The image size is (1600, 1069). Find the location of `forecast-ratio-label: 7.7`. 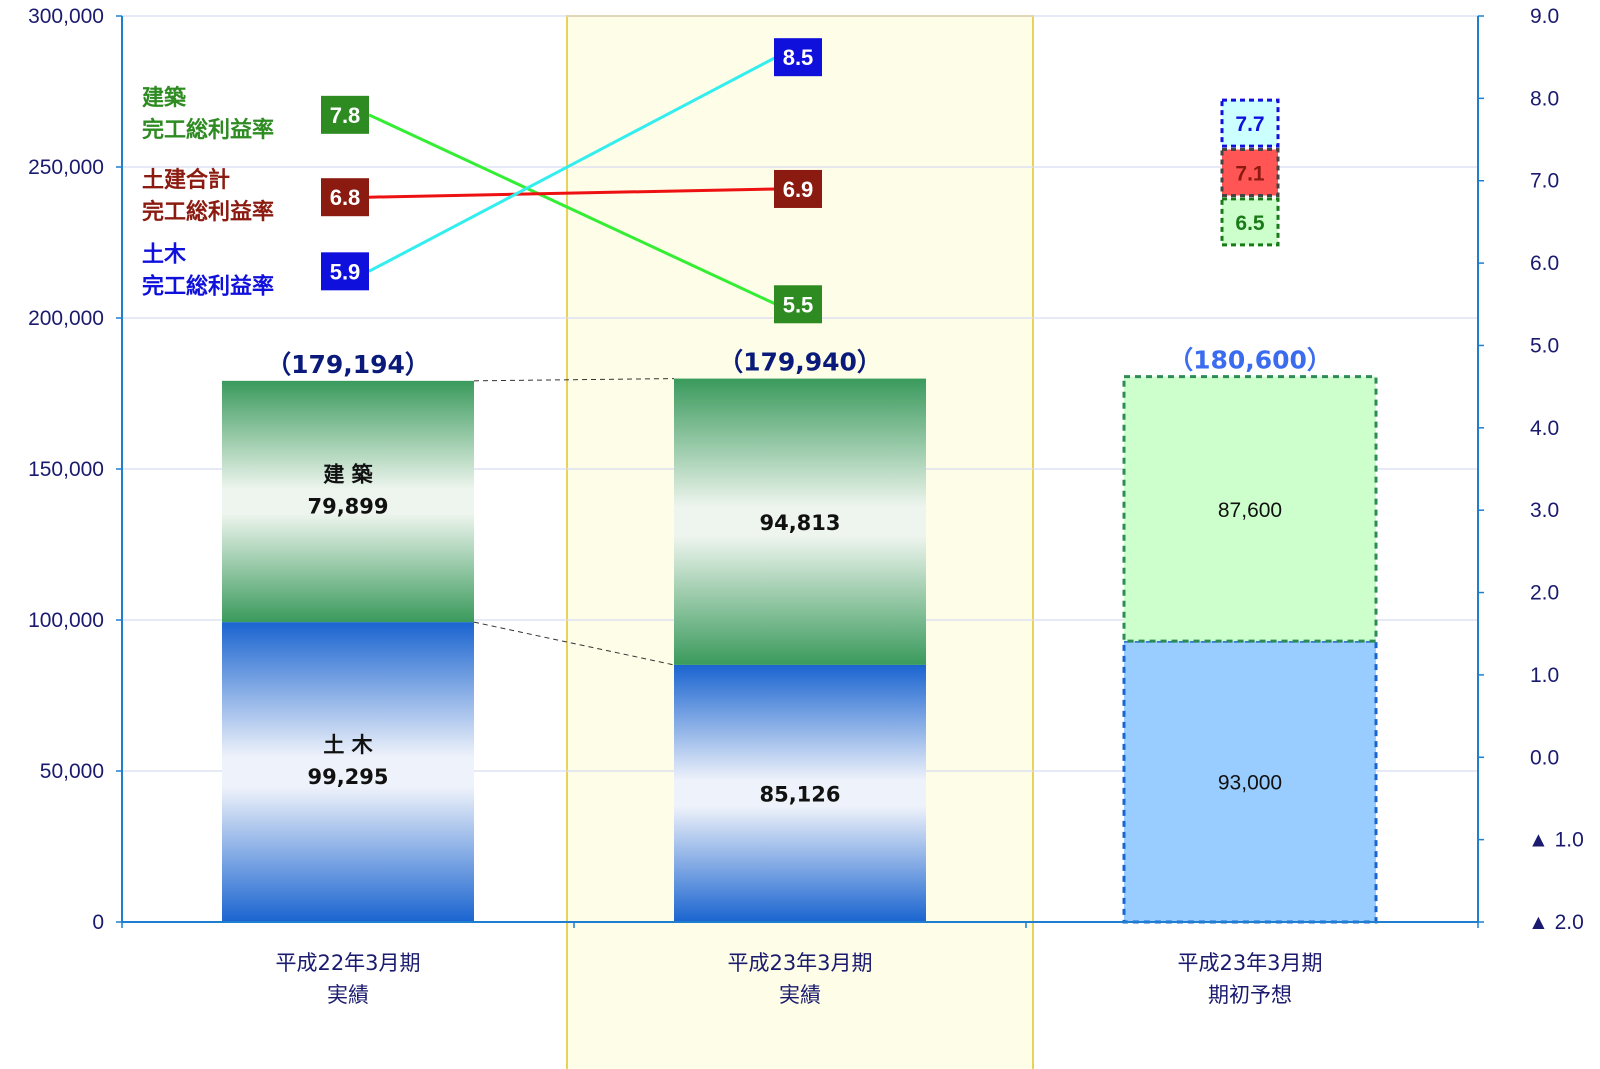

forecast-ratio-label: 7.7 is located at coordinates (1249, 124).